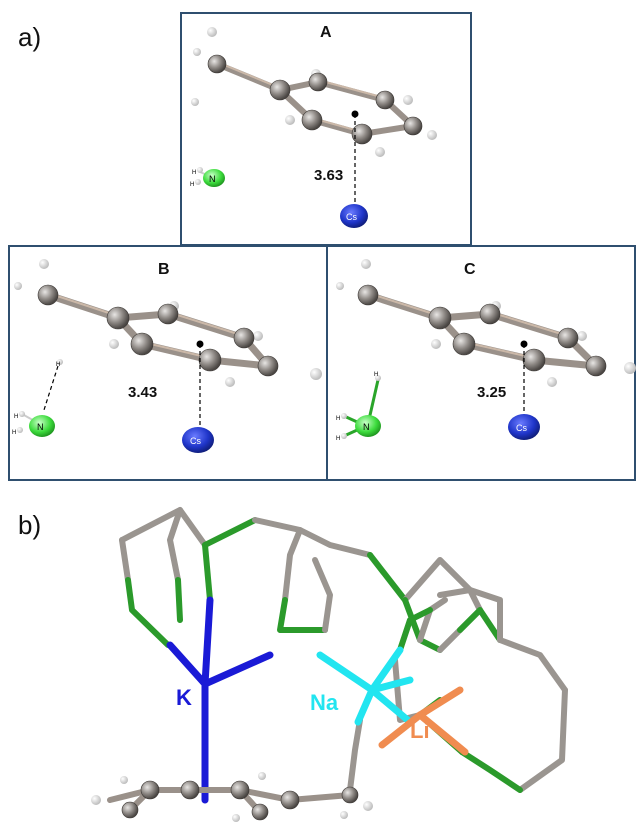  Describe the element at coordinates (326, 32) in the screenshot. I see `box-a-title: A` at that location.